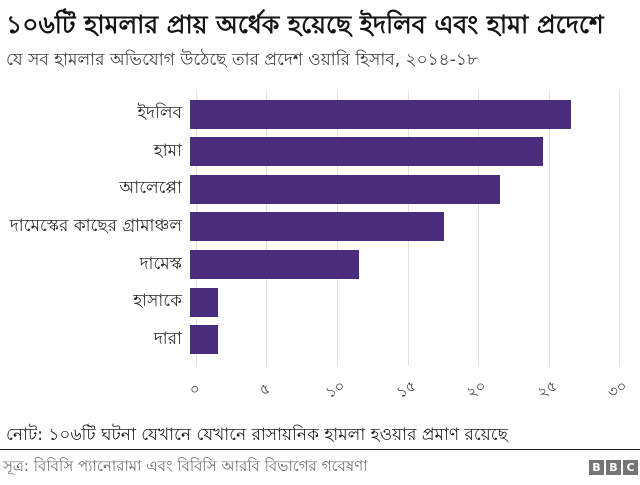 The image size is (640, 485). I want to click on category-label: দারা, so click(167, 338).